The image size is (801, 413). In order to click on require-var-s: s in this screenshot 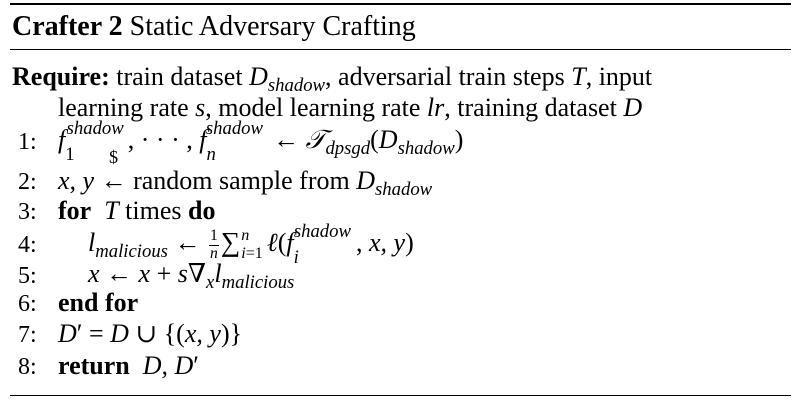, I will do `click(200, 107)`.